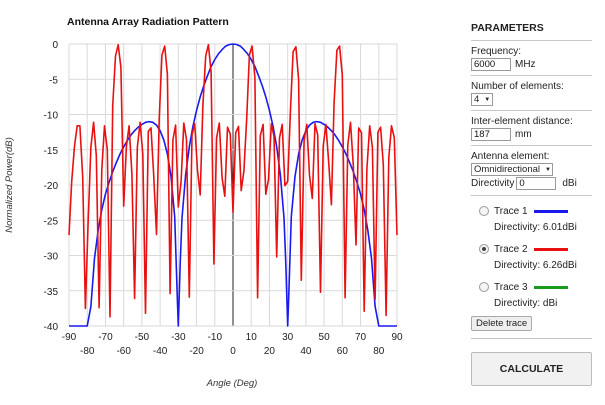 Image resolution: width=605 pixels, height=405 pixels. What do you see at coordinates (569, 183) in the screenshot?
I see `directivity-unit: dBi` at bounding box center [569, 183].